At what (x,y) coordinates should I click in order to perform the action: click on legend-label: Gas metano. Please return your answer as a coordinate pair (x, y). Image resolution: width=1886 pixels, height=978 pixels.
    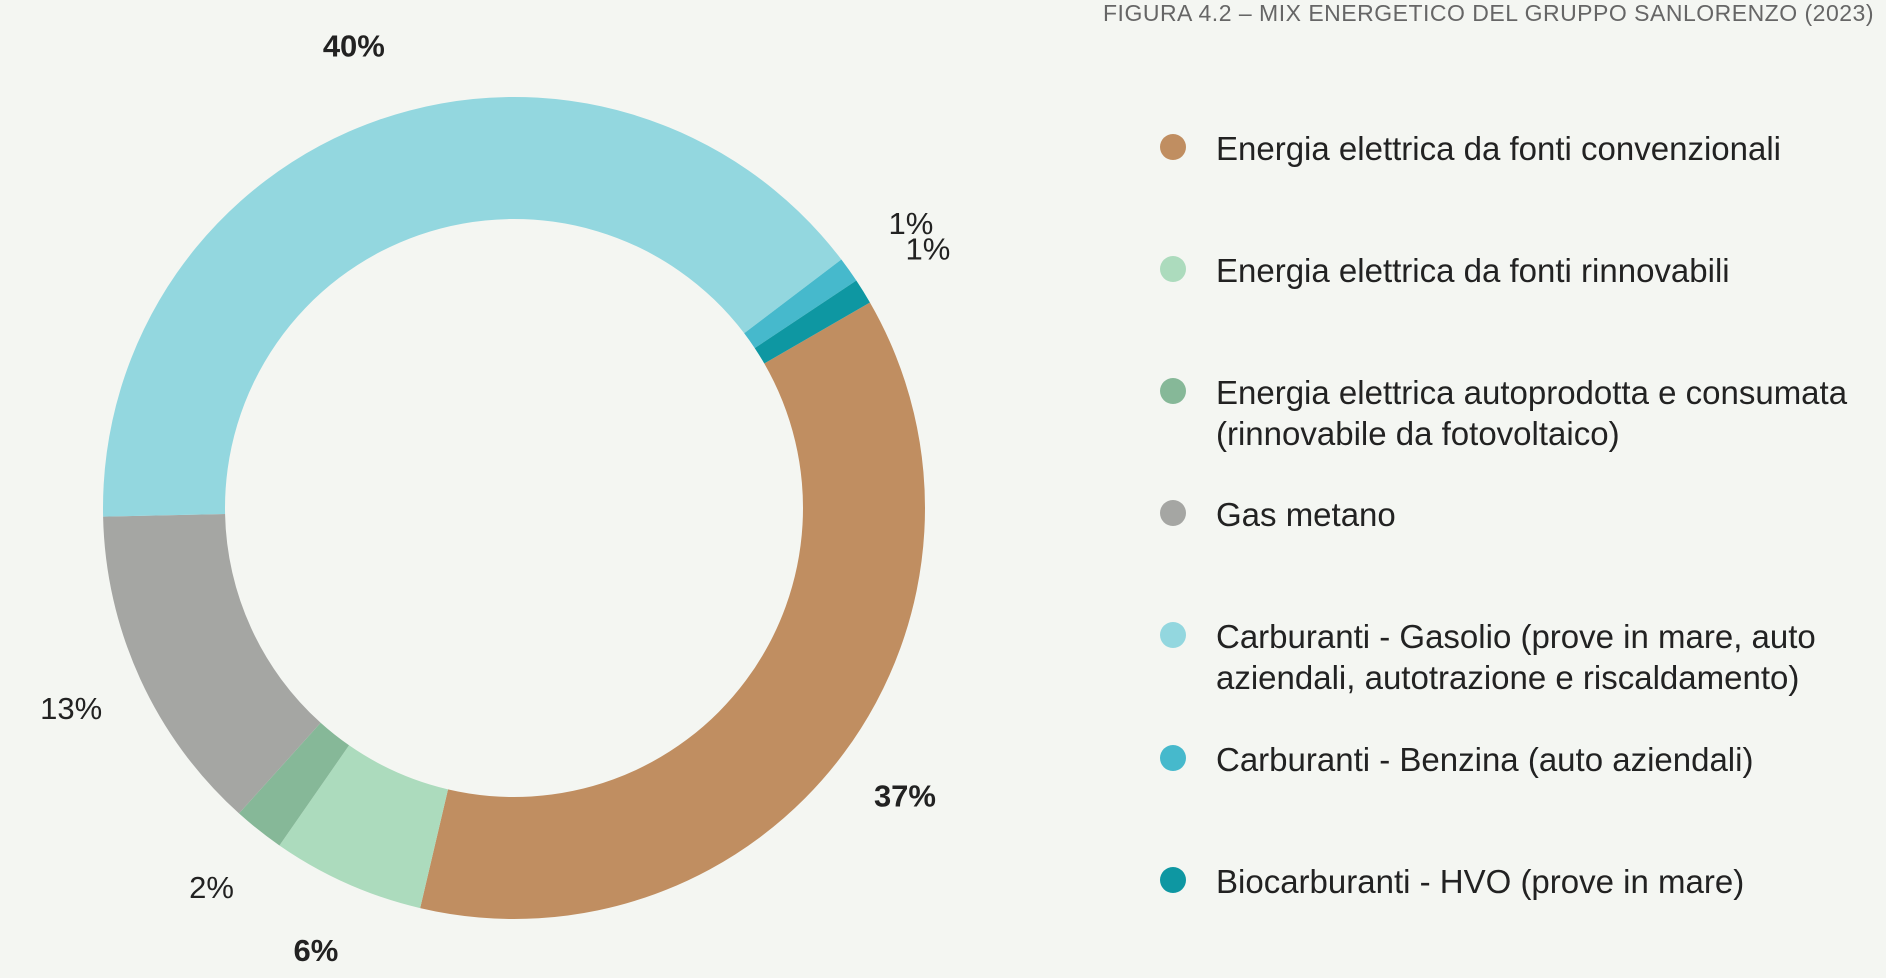
    Looking at the image, I should click on (1306, 514).